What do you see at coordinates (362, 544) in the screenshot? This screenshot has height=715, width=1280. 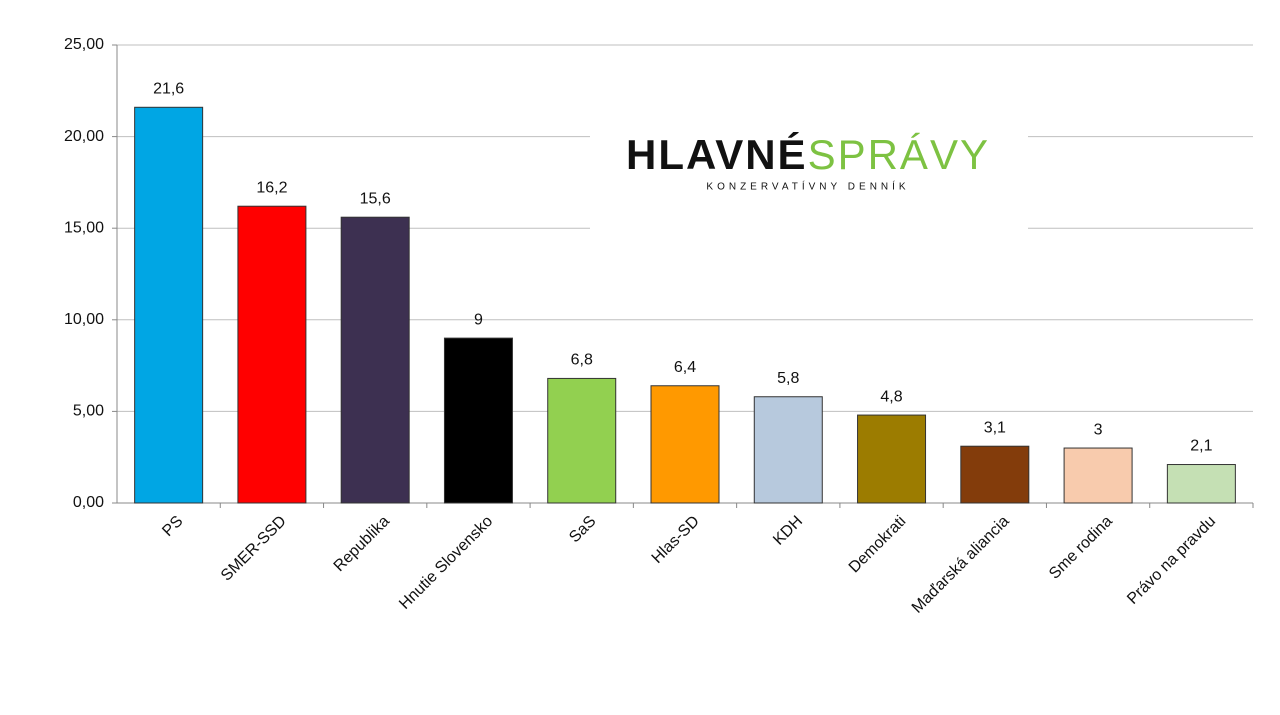 I see `x-tick-label: Republika` at bounding box center [362, 544].